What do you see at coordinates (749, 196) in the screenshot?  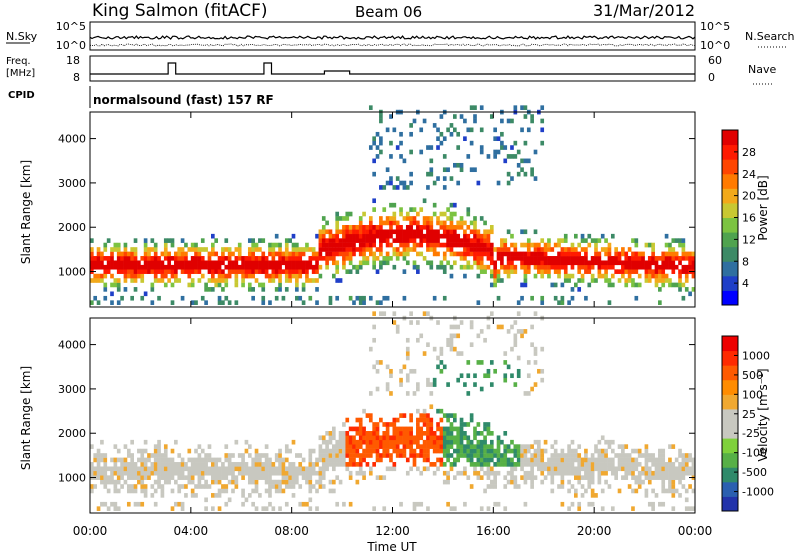 I see `colorbar-tick-label: 20` at bounding box center [749, 196].